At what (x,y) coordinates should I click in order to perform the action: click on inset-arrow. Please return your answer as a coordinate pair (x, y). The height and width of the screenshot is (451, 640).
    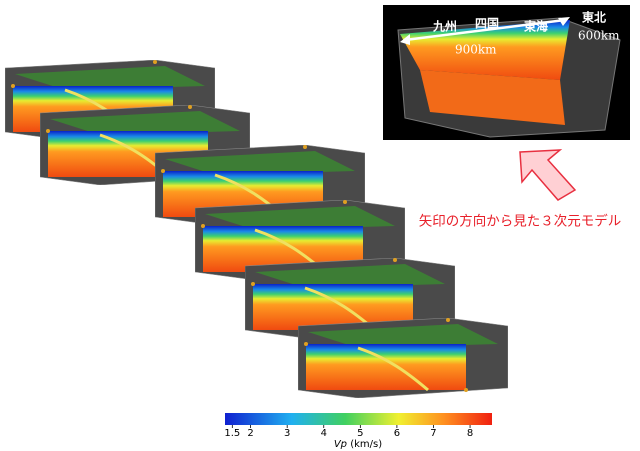
    Looking at the image, I should click on (485, 30).